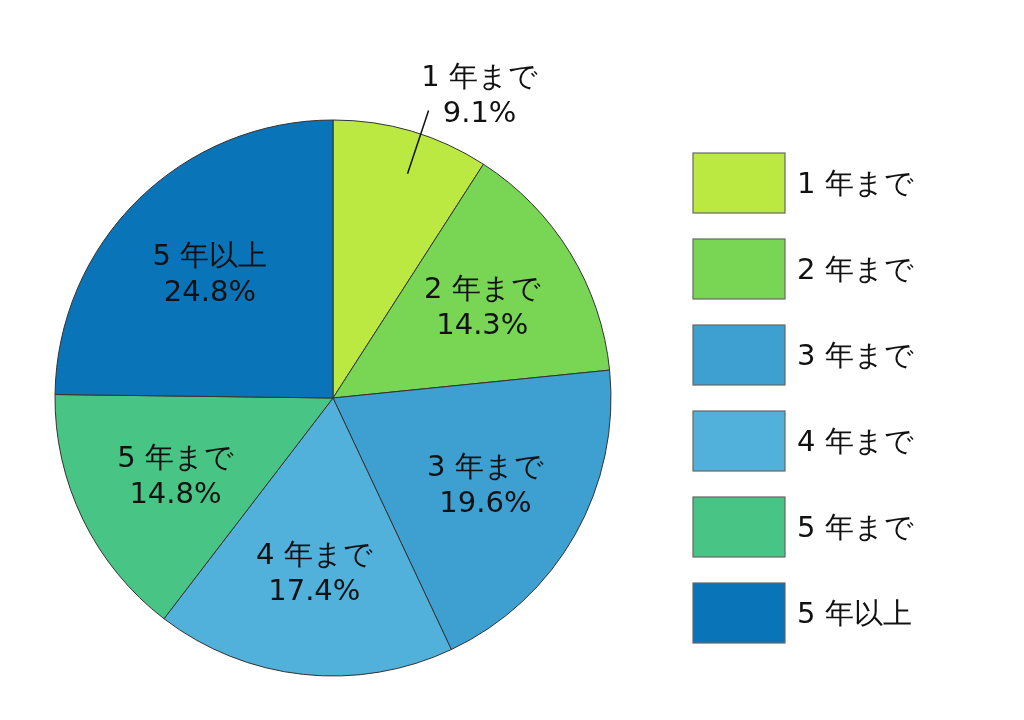 This screenshot has height=720, width=1024. Describe the element at coordinates (314, 554) in the screenshot. I see `slice-label: 4 年まで` at that location.